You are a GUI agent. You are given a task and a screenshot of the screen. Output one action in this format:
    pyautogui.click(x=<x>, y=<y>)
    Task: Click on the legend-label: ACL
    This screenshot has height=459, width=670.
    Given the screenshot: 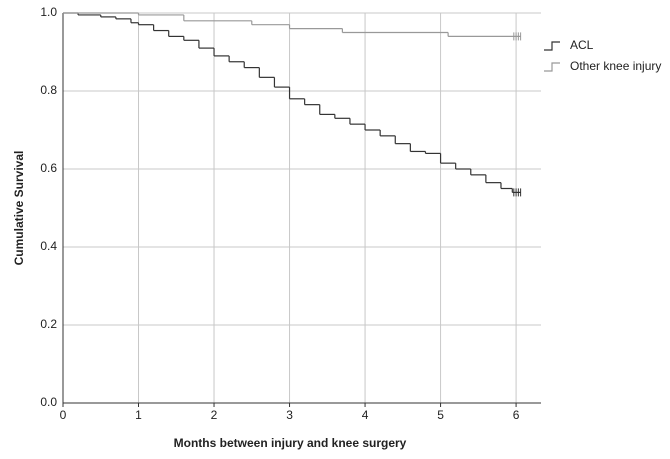 What is the action you would take?
    pyautogui.click(x=582, y=45)
    